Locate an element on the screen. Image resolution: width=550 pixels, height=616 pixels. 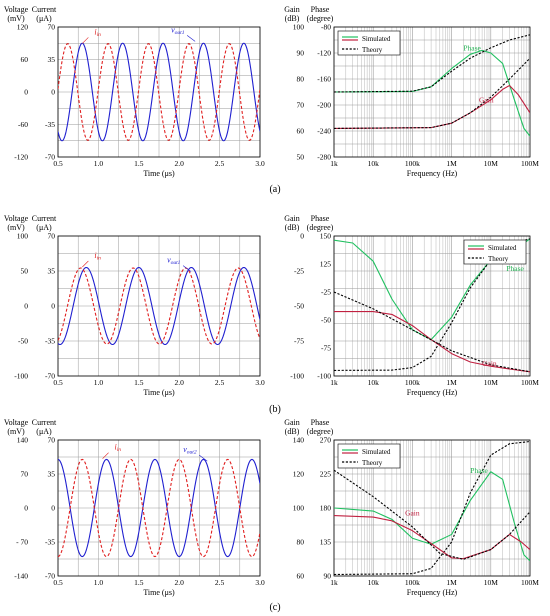
y-left-tick-label: 80 is located at coordinates (301, 79).